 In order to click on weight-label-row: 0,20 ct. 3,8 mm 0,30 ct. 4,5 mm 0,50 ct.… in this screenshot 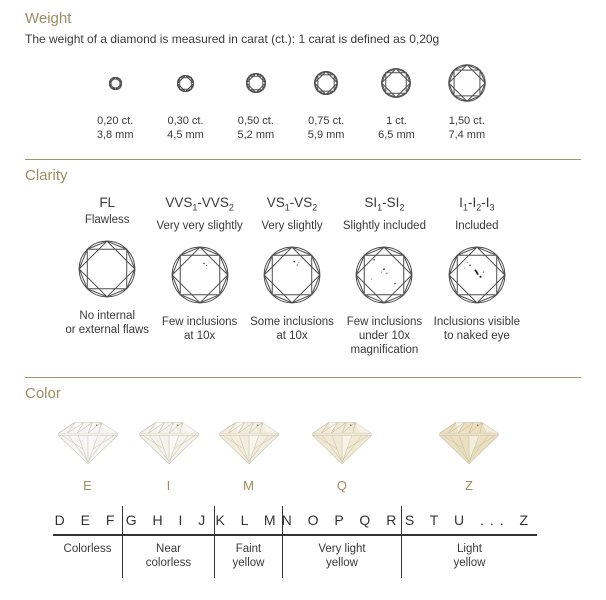, I will do `click(291, 128)`.